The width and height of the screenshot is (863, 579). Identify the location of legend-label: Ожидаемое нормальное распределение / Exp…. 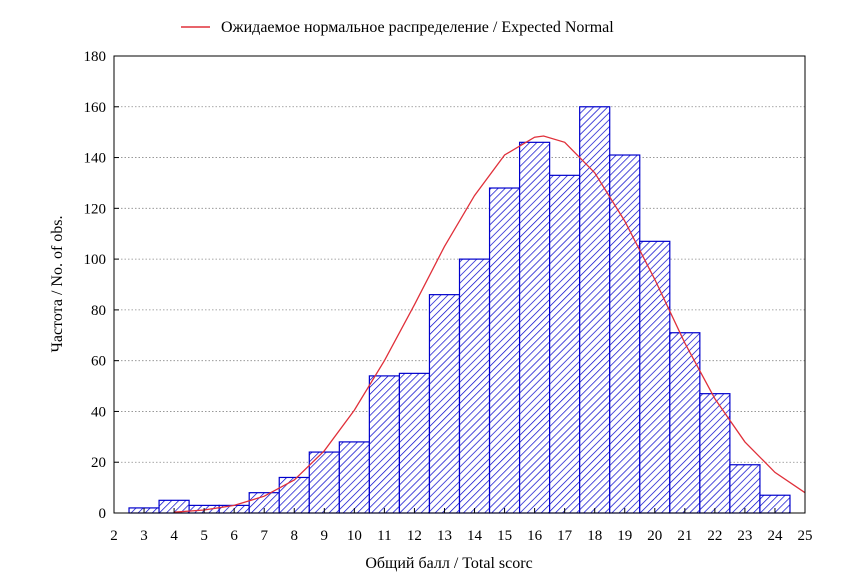
(417, 27).